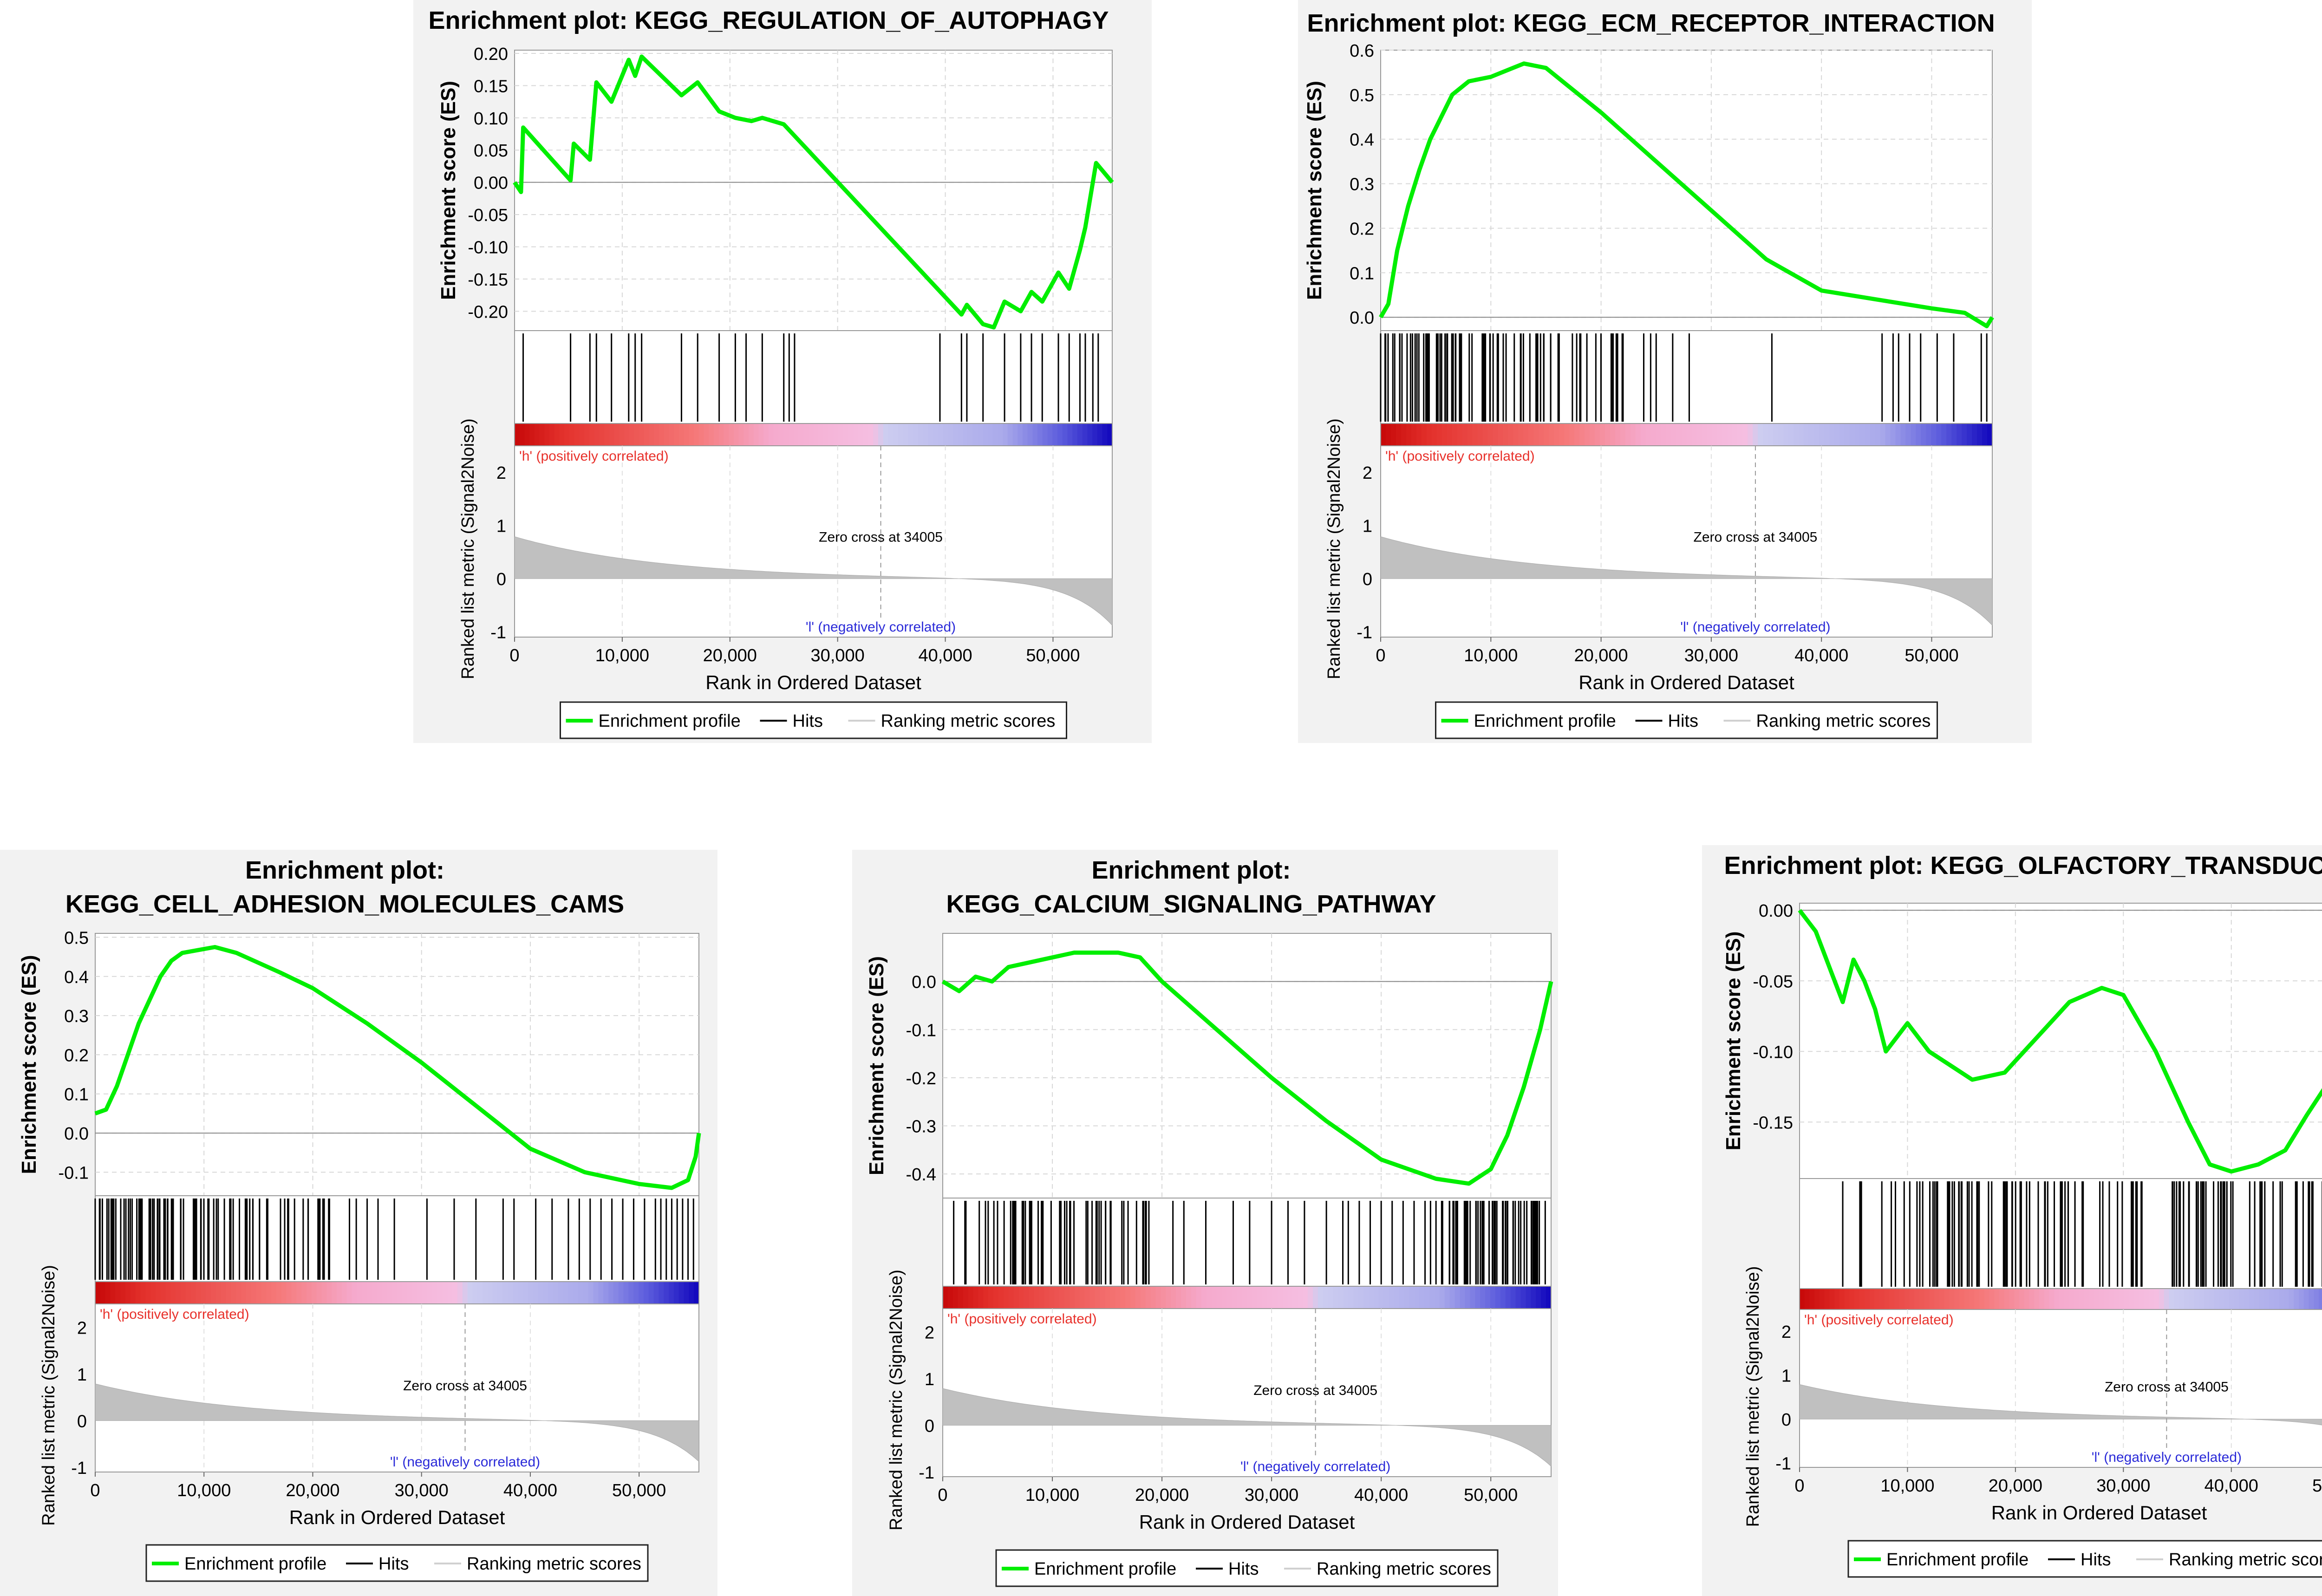 Image resolution: width=2322 pixels, height=1596 pixels. Describe the element at coordinates (488, 312) in the screenshot. I see `es-tick-label: -0.20` at that location.